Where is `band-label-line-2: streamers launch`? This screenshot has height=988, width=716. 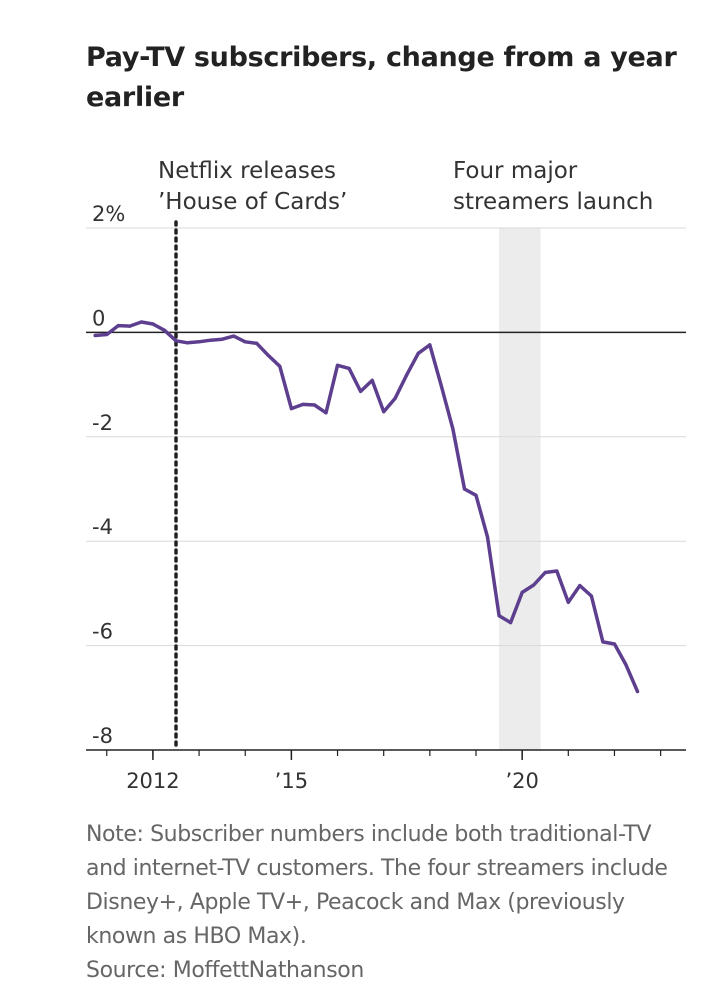
band-label-line-2: streamers launch is located at coordinates (553, 202).